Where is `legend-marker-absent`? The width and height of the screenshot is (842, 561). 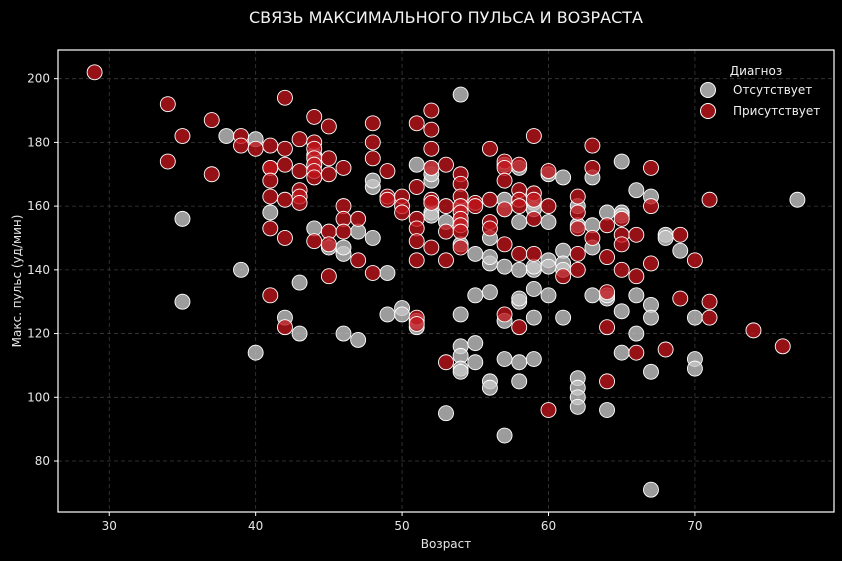
legend-marker-absent is located at coordinates (708, 90).